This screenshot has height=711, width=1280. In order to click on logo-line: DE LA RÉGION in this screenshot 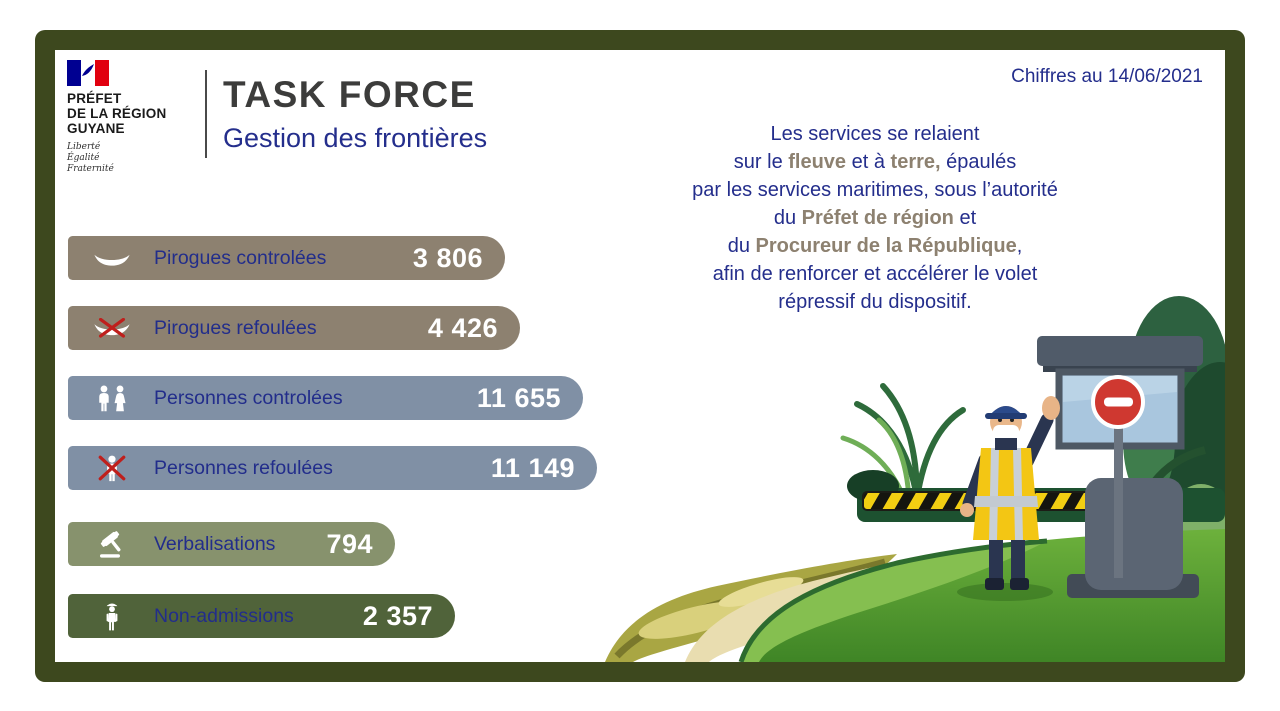, I will do `click(117, 113)`.